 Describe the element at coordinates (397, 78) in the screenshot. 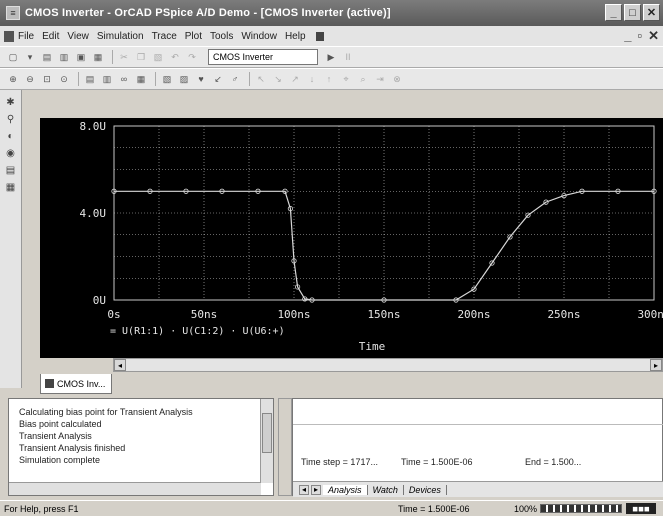

I see `cursor-mark-icon: ⊗` at that location.